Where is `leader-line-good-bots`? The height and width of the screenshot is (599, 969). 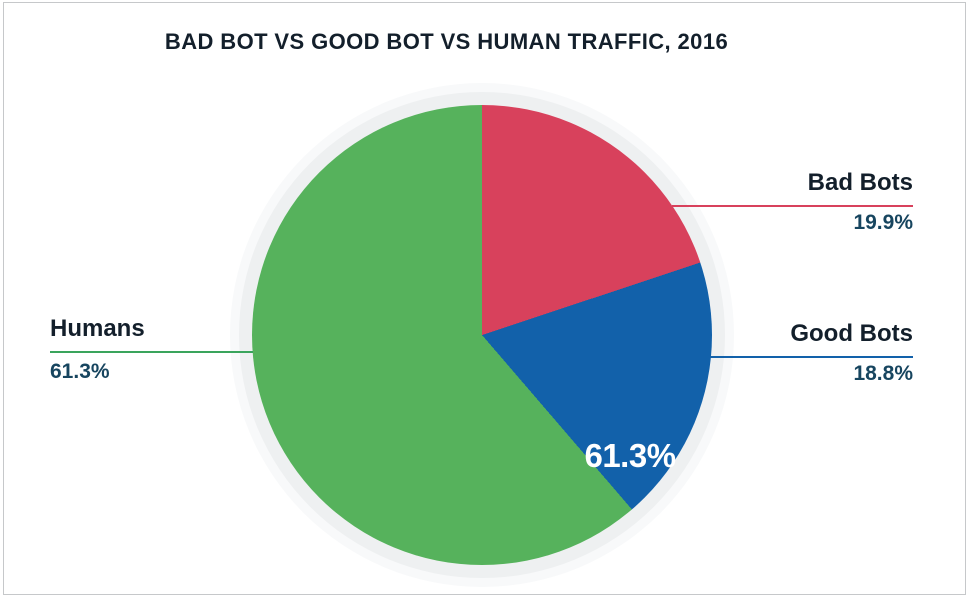 leader-line-good-bots is located at coordinates (811, 357).